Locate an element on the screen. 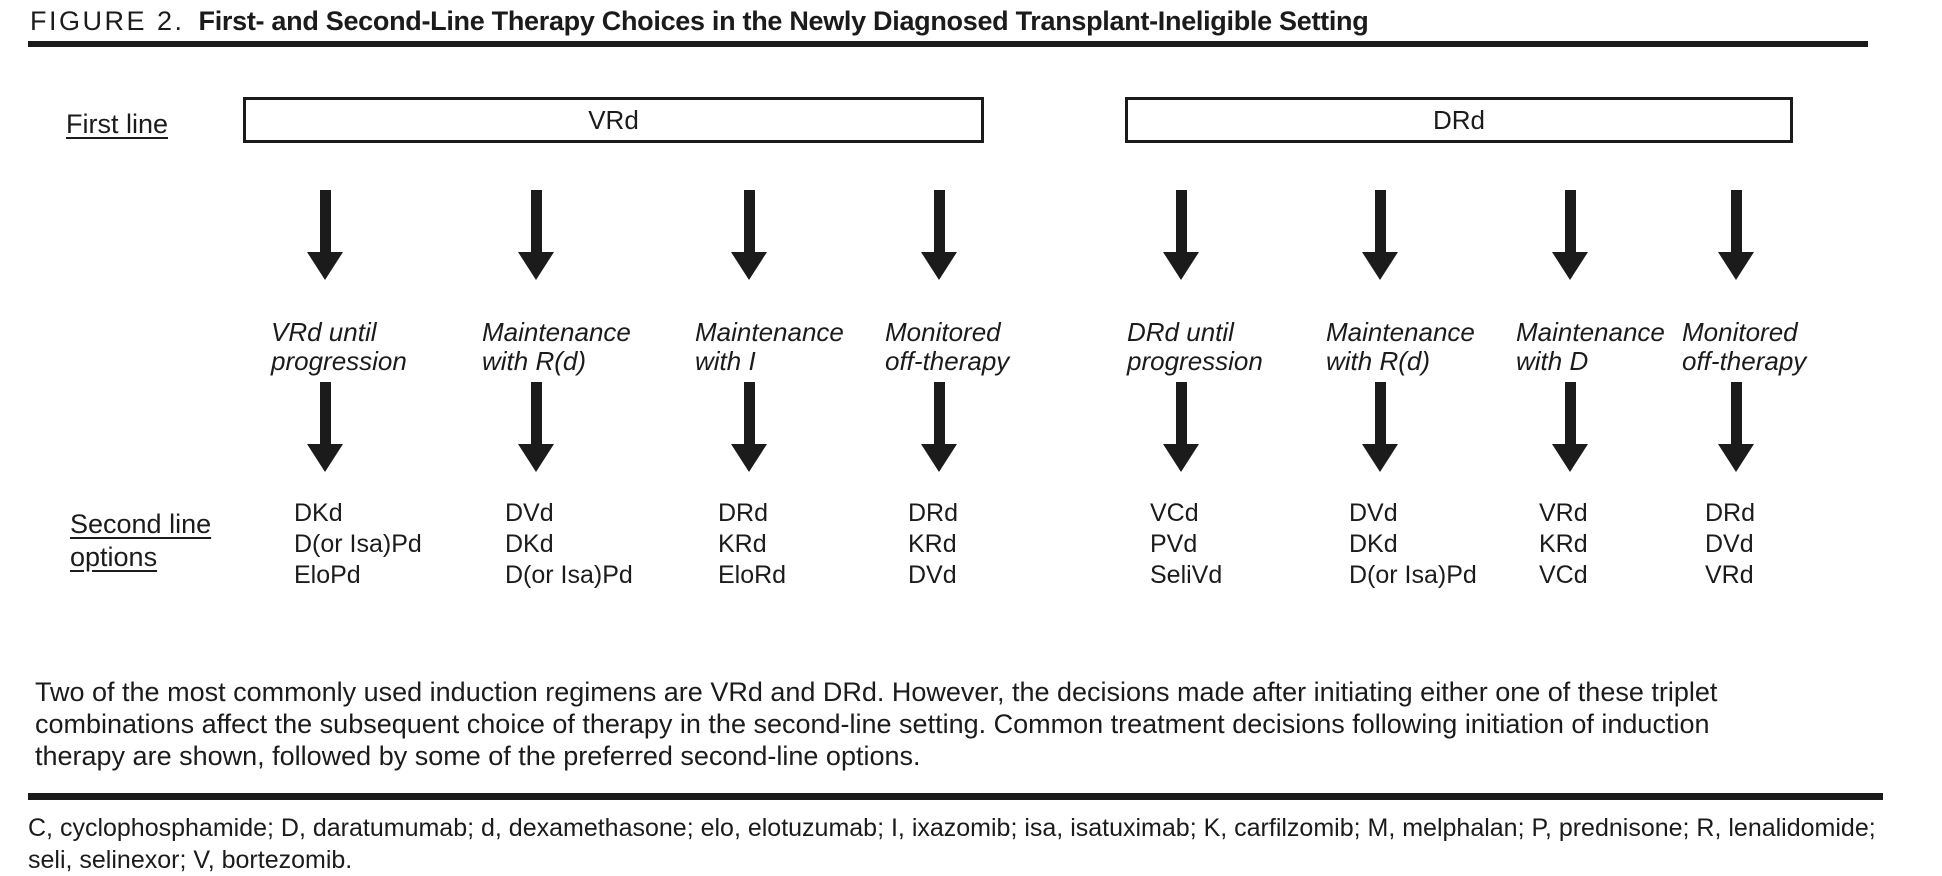 This screenshot has width=1942, height=876. second-line-options: VCd PVd SeliVd is located at coordinates (1181, 544).